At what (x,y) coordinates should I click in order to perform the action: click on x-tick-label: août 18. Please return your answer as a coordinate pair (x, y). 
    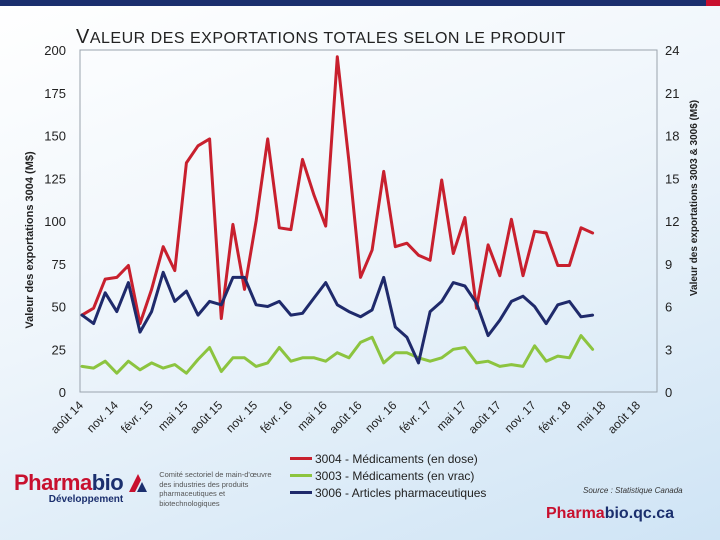
    Looking at the image, I should click on (624, 417).